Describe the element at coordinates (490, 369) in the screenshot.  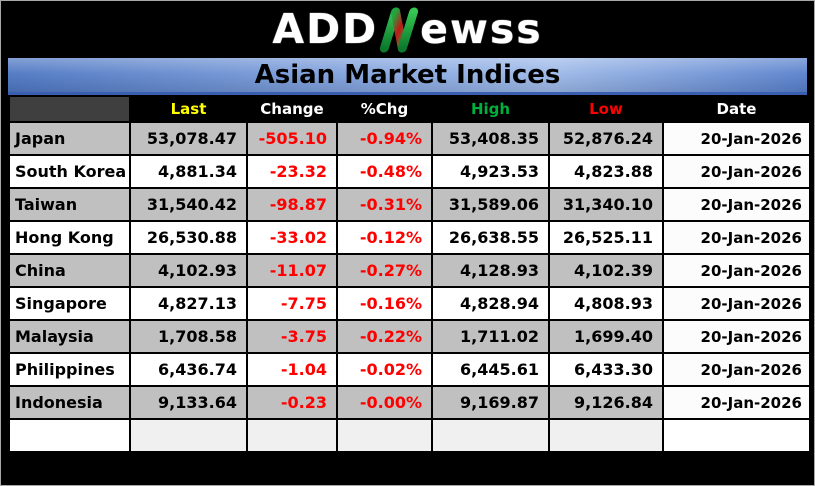
I see `high-value: 6,445.61` at that location.